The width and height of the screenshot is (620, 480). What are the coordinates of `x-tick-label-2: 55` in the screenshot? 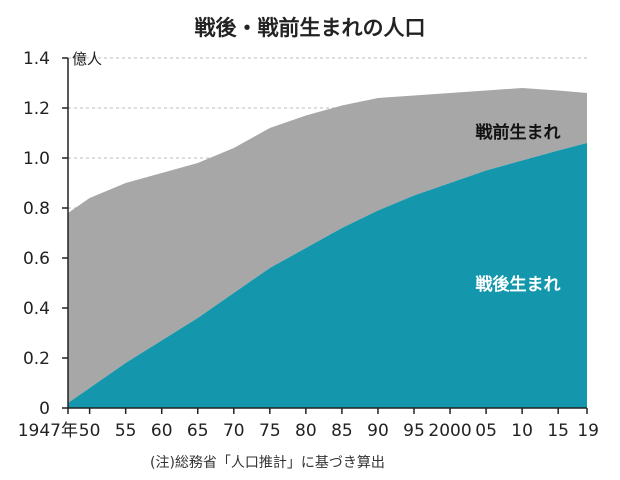 It's located at (126, 431).